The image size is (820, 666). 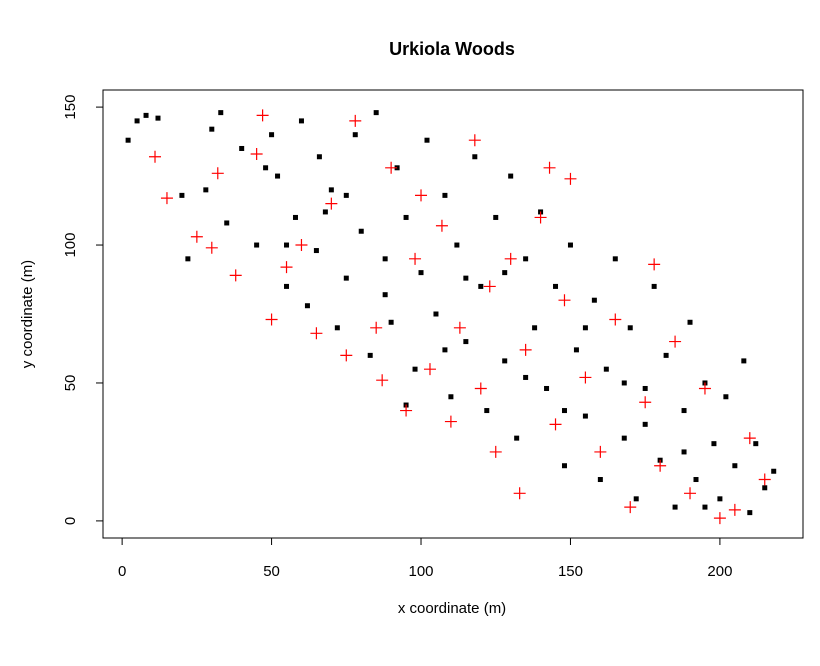 I want to click on x-tick-label: 150, so click(x=570, y=571).